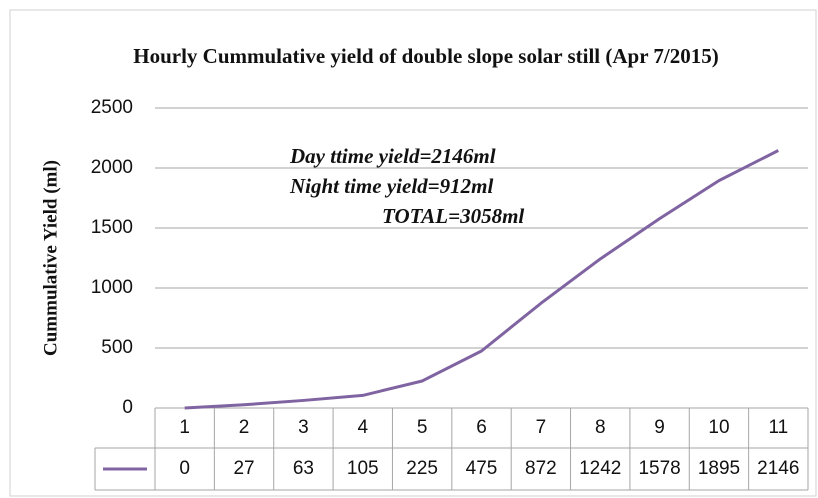 The width and height of the screenshot is (818, 498). I want to click on x-tick-label: 10, so click(718, 427).